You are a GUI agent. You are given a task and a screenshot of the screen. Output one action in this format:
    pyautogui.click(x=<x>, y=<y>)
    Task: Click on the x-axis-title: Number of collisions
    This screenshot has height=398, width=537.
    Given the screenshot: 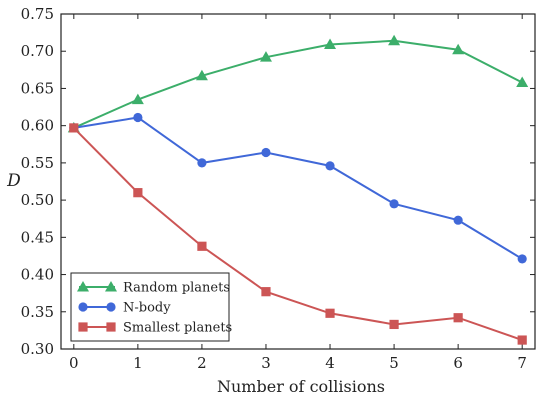 What is the action you would take?
    pyautogui.click(x=301, y=386)
    